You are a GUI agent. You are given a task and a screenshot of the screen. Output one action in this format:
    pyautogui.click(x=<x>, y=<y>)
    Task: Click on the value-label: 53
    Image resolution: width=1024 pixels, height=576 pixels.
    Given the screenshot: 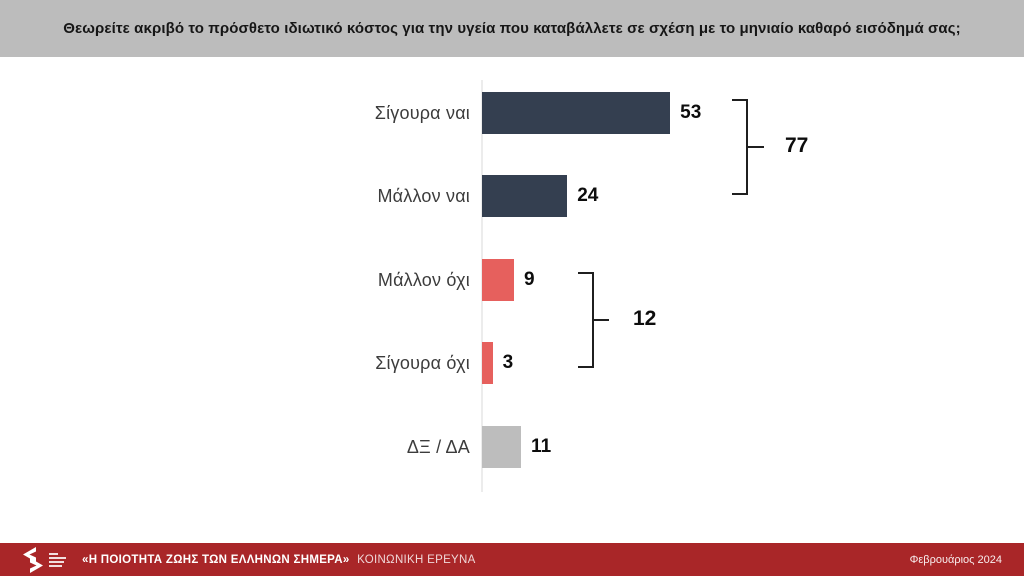 What is the action you would take?
    pyautogui.click(x=691, y=112)
    